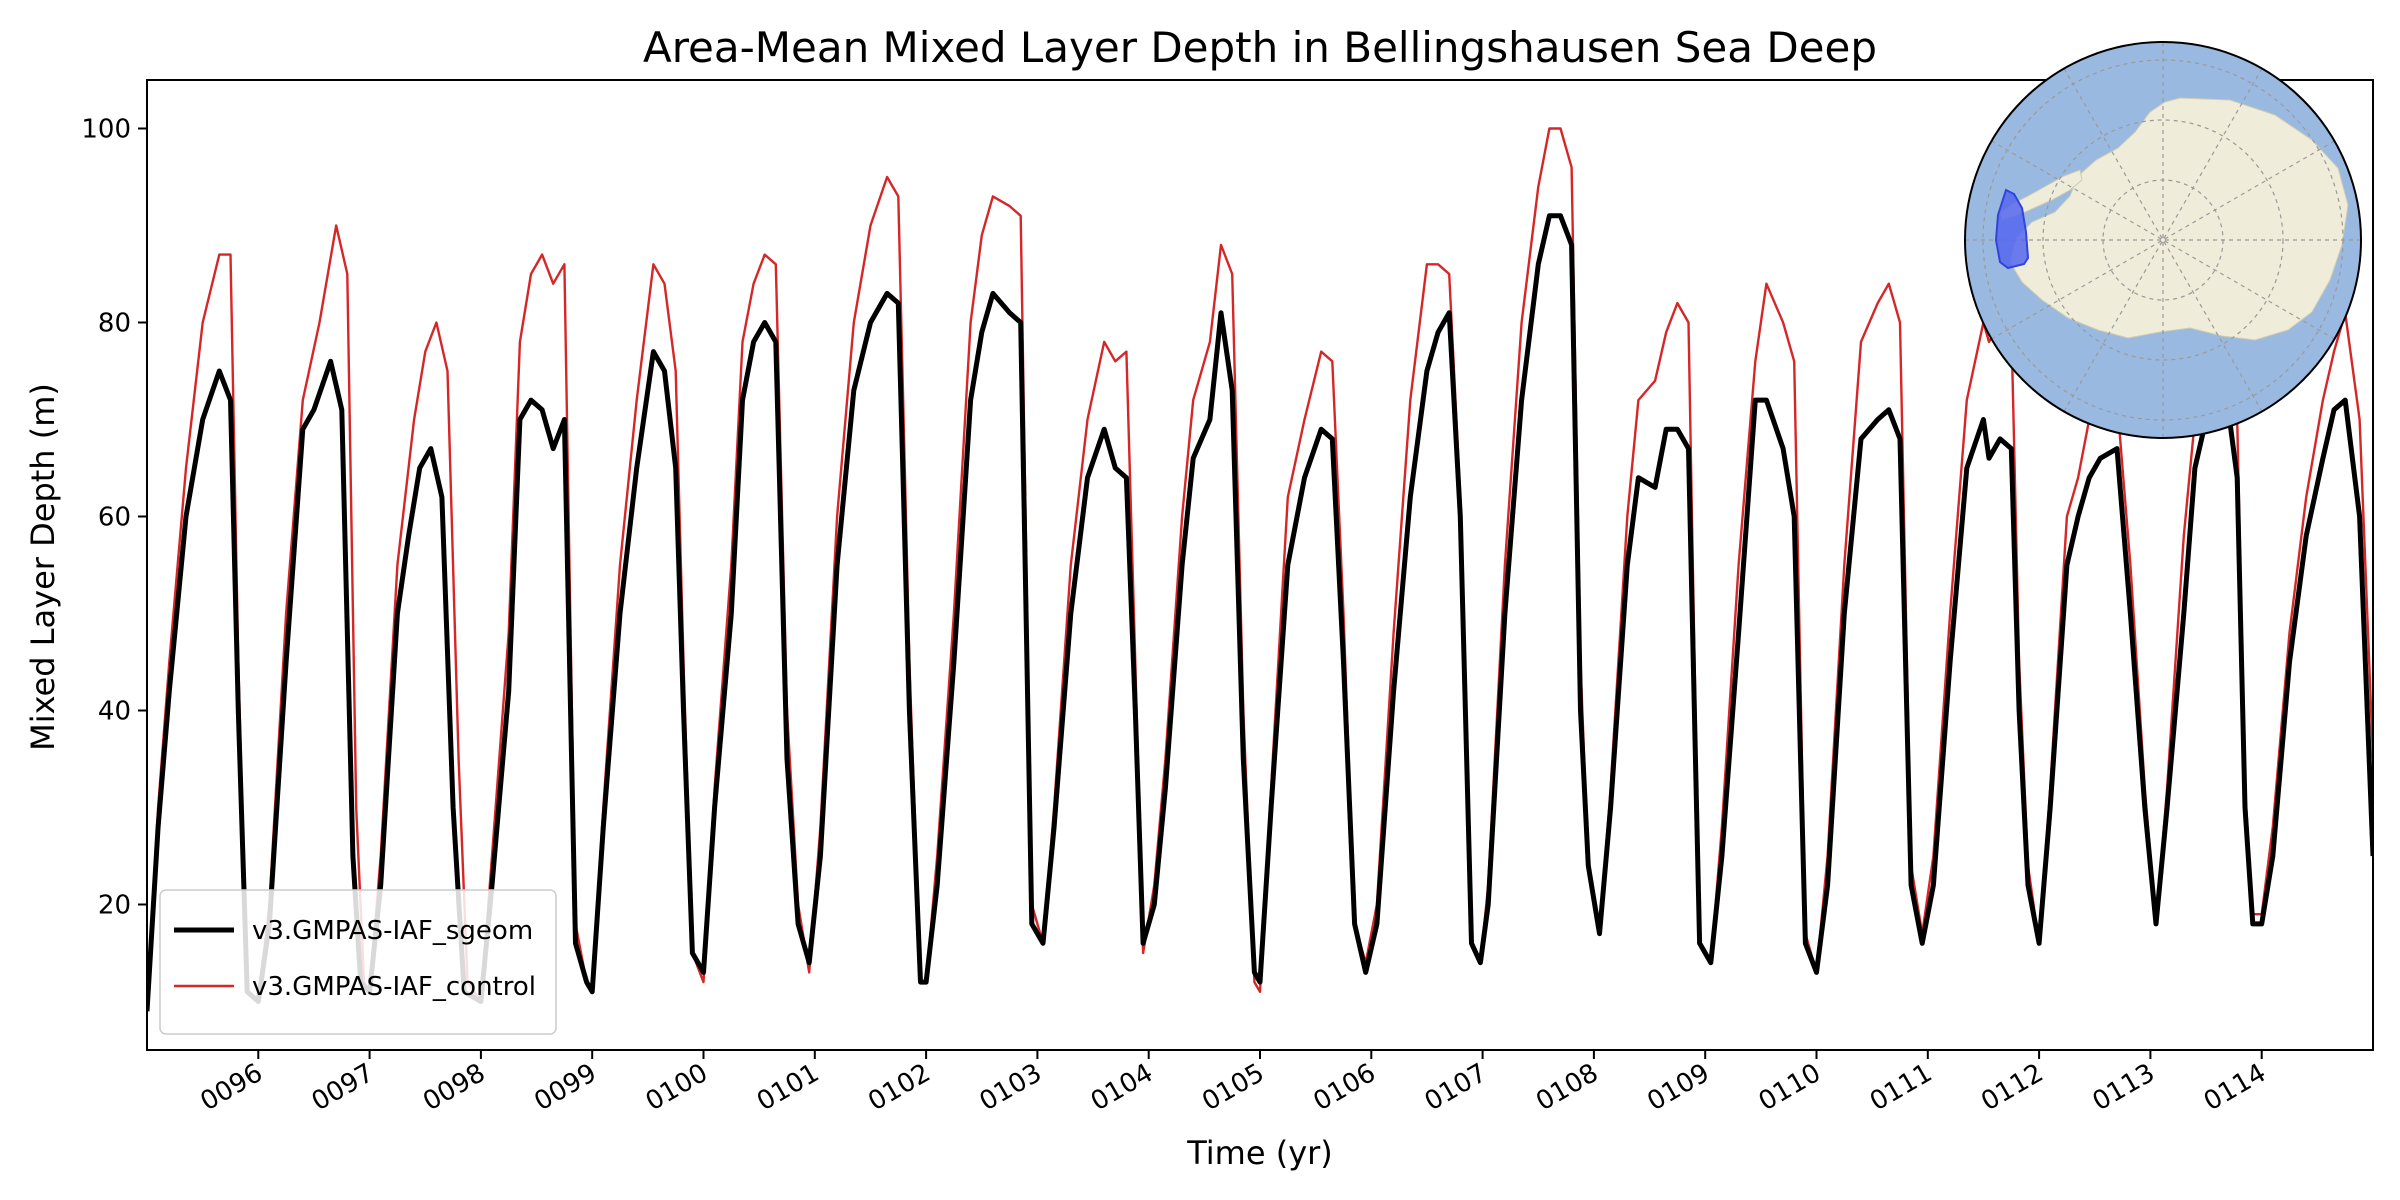  I want to click on inset-antarctica-land, so click(2179, 219).